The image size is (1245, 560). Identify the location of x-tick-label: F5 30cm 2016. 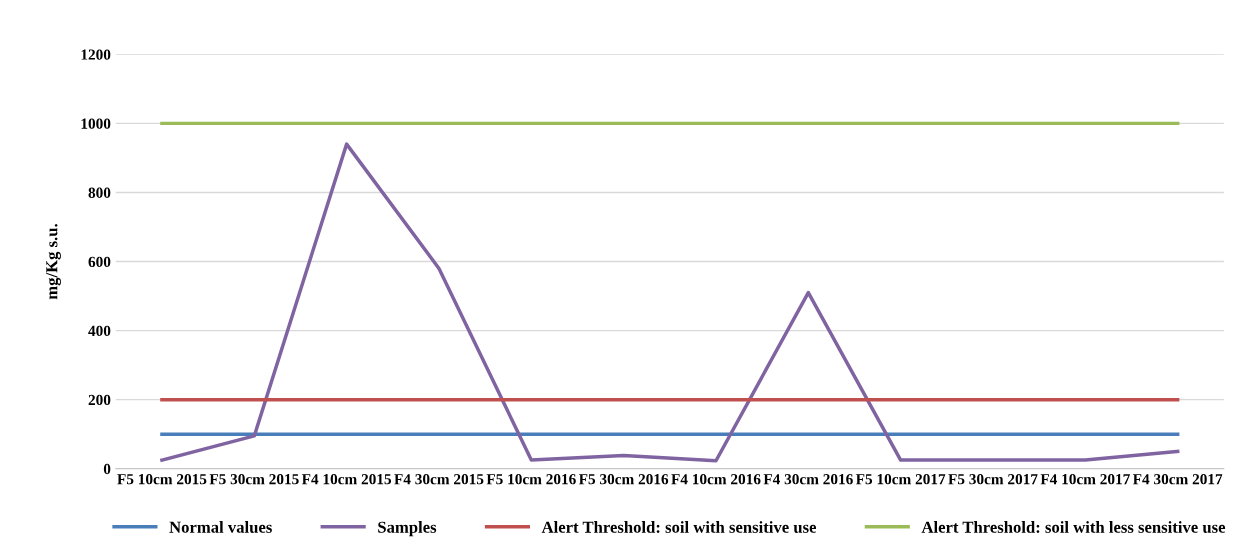
(623, 479).